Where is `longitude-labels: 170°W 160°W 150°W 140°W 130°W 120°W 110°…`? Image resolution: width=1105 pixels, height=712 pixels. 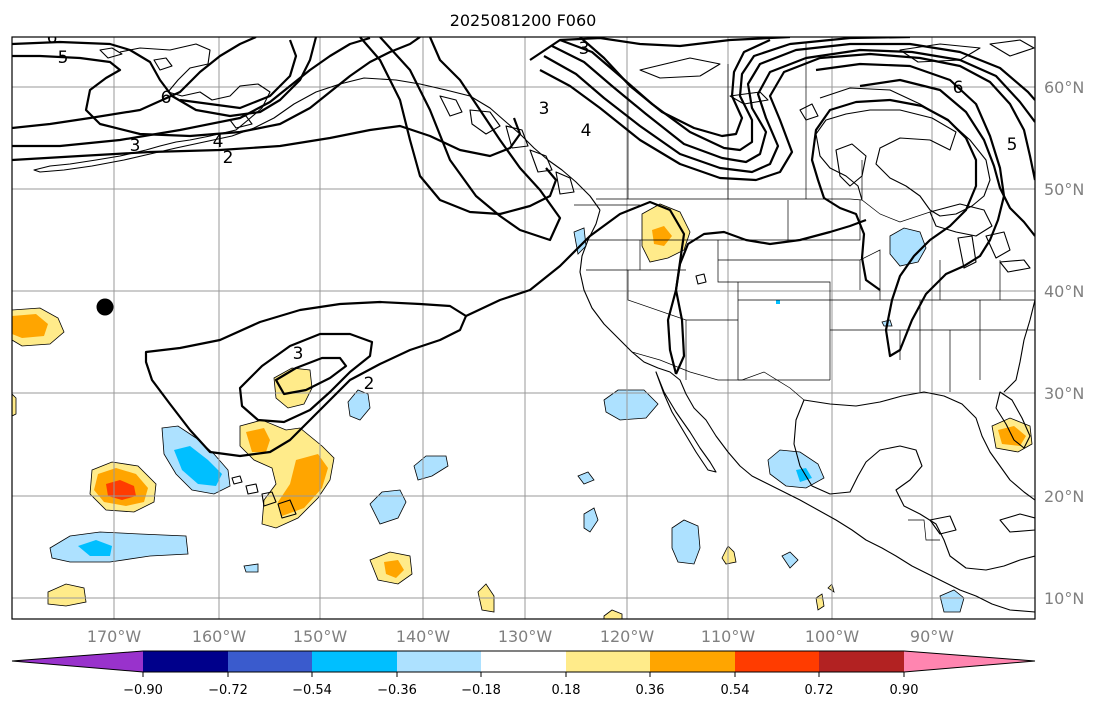 longitude-labels: 170°W 160°W 150°W 140°W 130°W 120°W 110°… is located at coordinates (520, 636).